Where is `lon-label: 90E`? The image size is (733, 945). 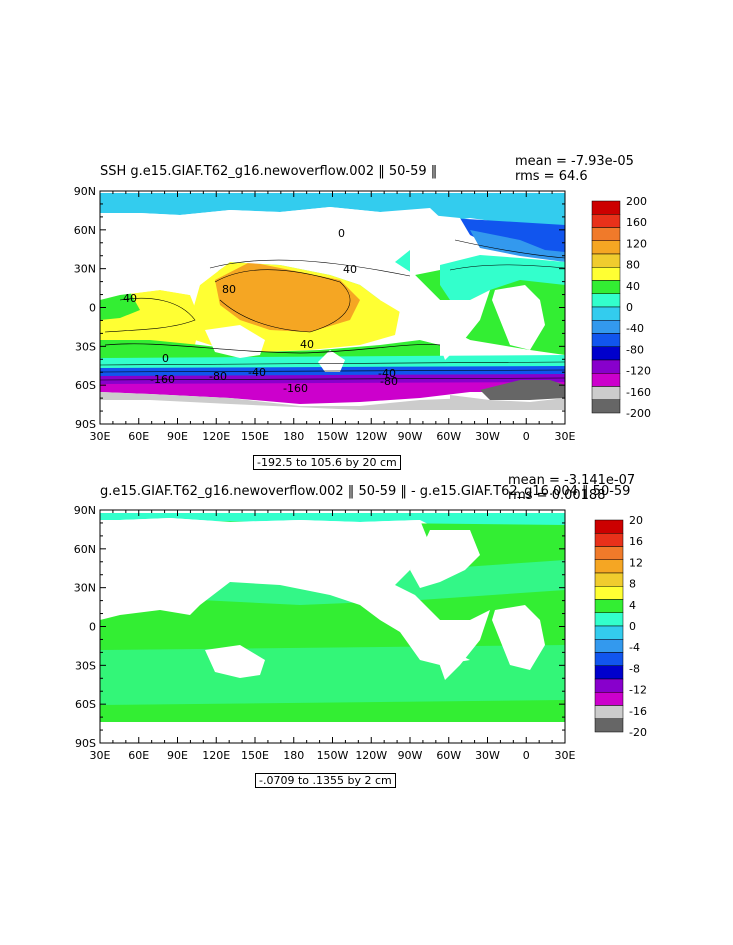 lon-label: 90E is located at coordinates (177, 755).